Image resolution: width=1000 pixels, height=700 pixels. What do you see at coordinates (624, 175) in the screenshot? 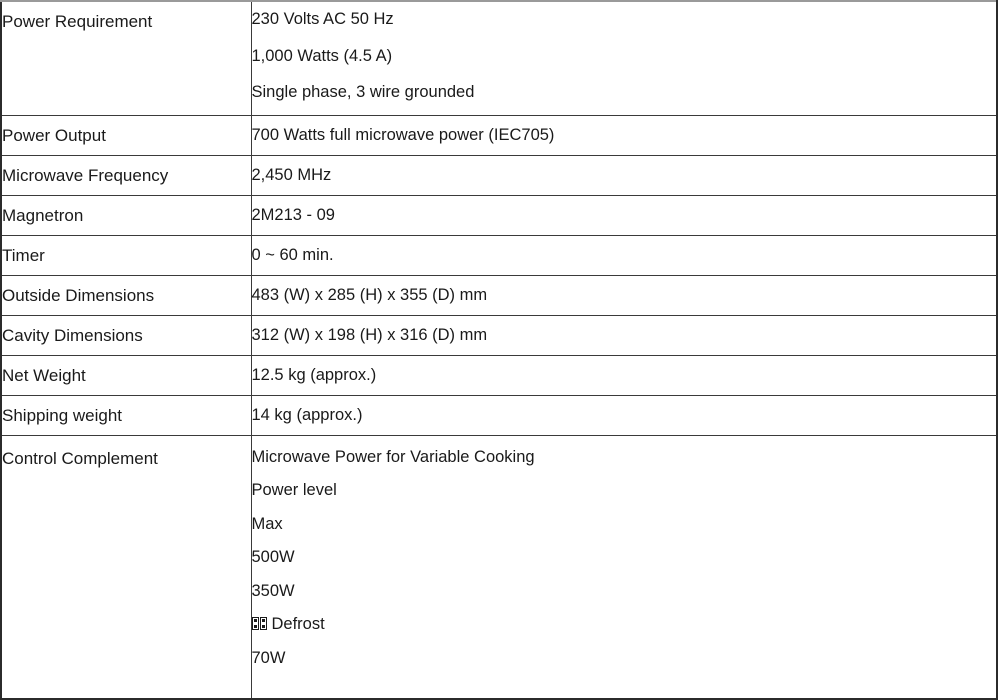
I see `spec-value-microwave-frequency: 2,450 MHz` at bounding box center [624, 175].